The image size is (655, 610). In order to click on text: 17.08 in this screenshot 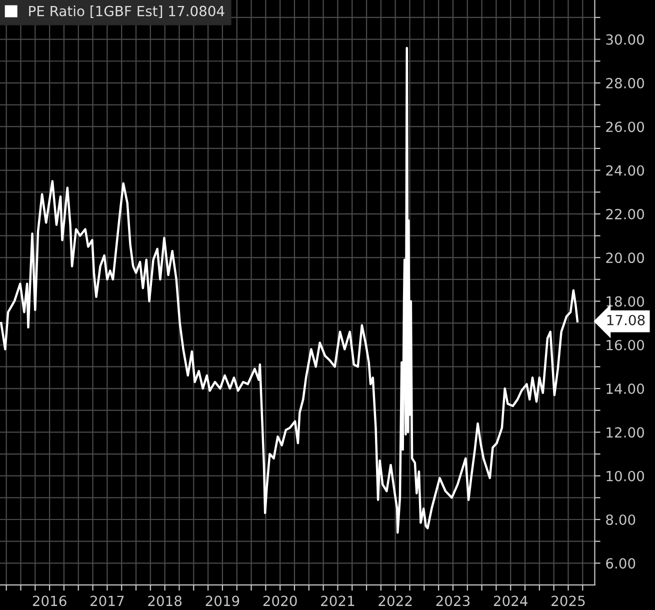, I will do `click(626, 320)`.